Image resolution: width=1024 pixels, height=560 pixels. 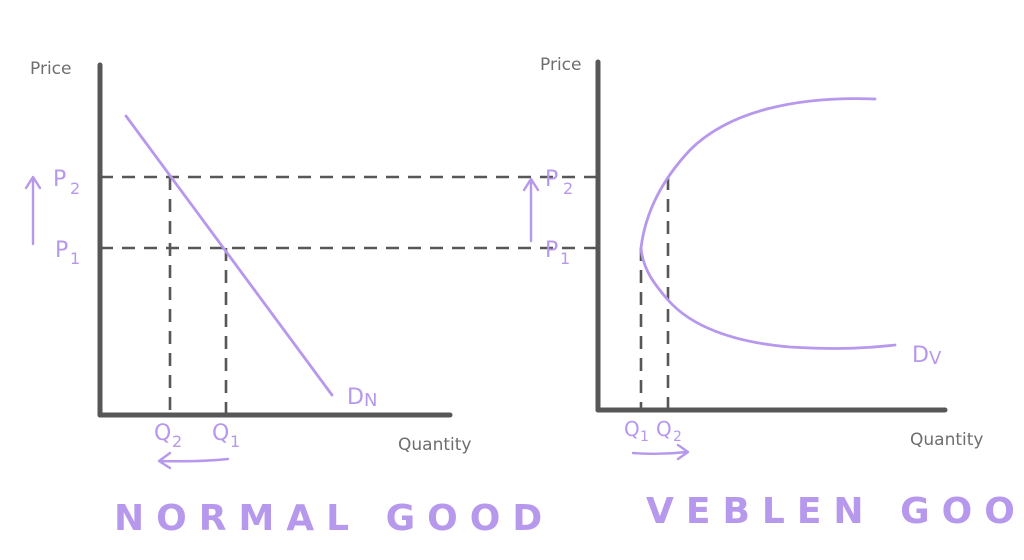 I want to click on normal-p1-label: P 1, so click(x=67, y=253).